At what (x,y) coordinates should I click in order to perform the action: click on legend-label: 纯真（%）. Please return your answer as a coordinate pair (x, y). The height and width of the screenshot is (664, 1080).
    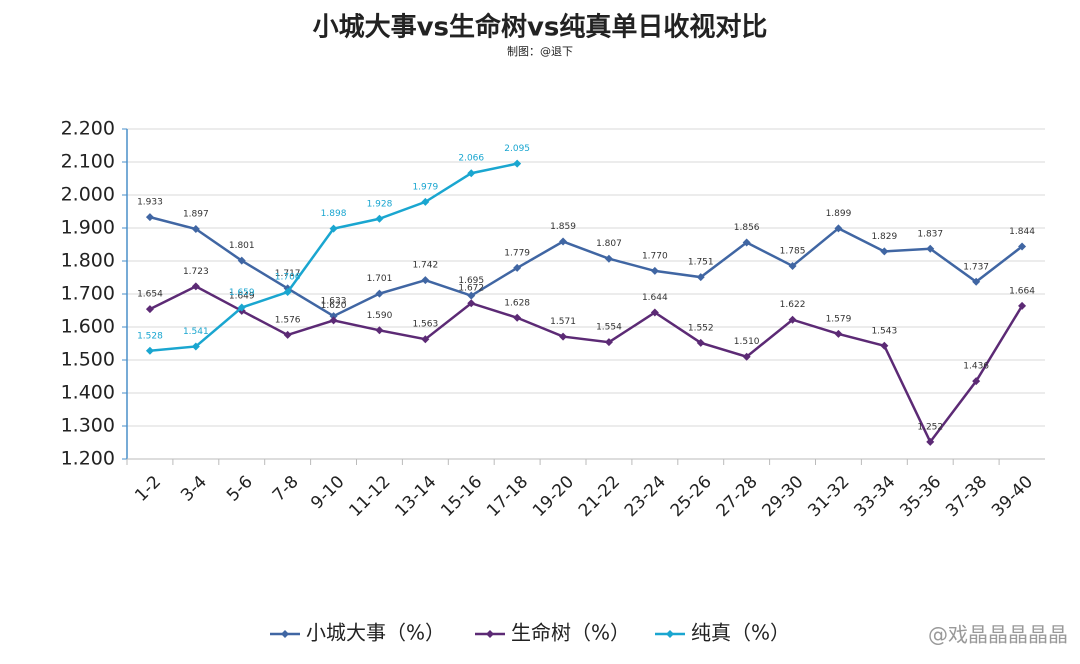
    Looking at the image, I should click on (740, 633).